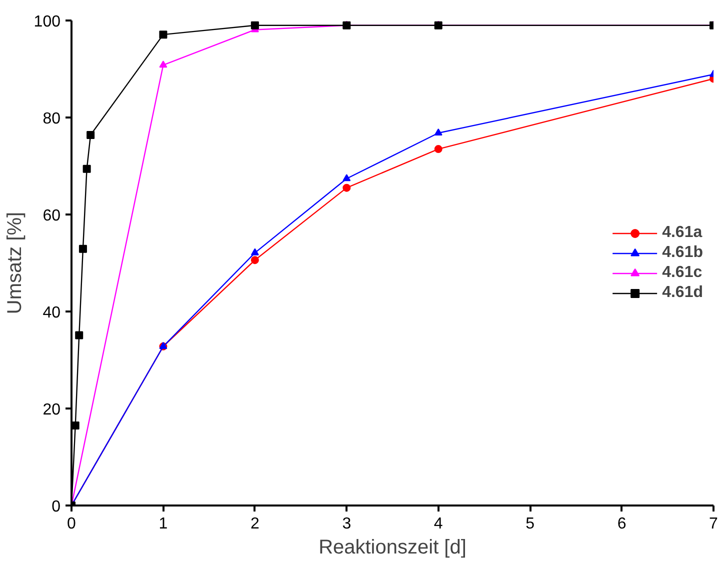 Image resolution: width=723 pixels, height=561 pixels. What do you see at coordinates (347, 524) in the screenshot?
I see `x-tick-label: 3` at bounding box center [347, 524].